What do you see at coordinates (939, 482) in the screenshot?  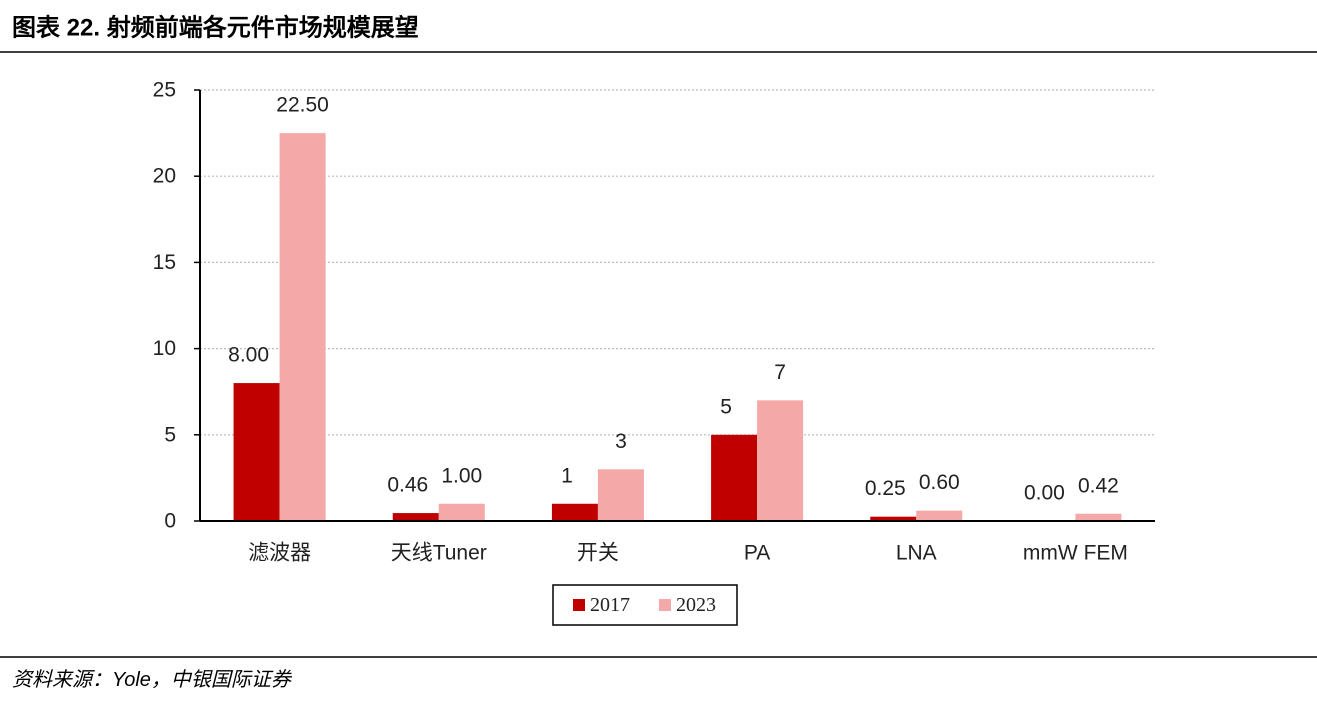 I see `value-label: 0.60` at bounding box center [939, 482].